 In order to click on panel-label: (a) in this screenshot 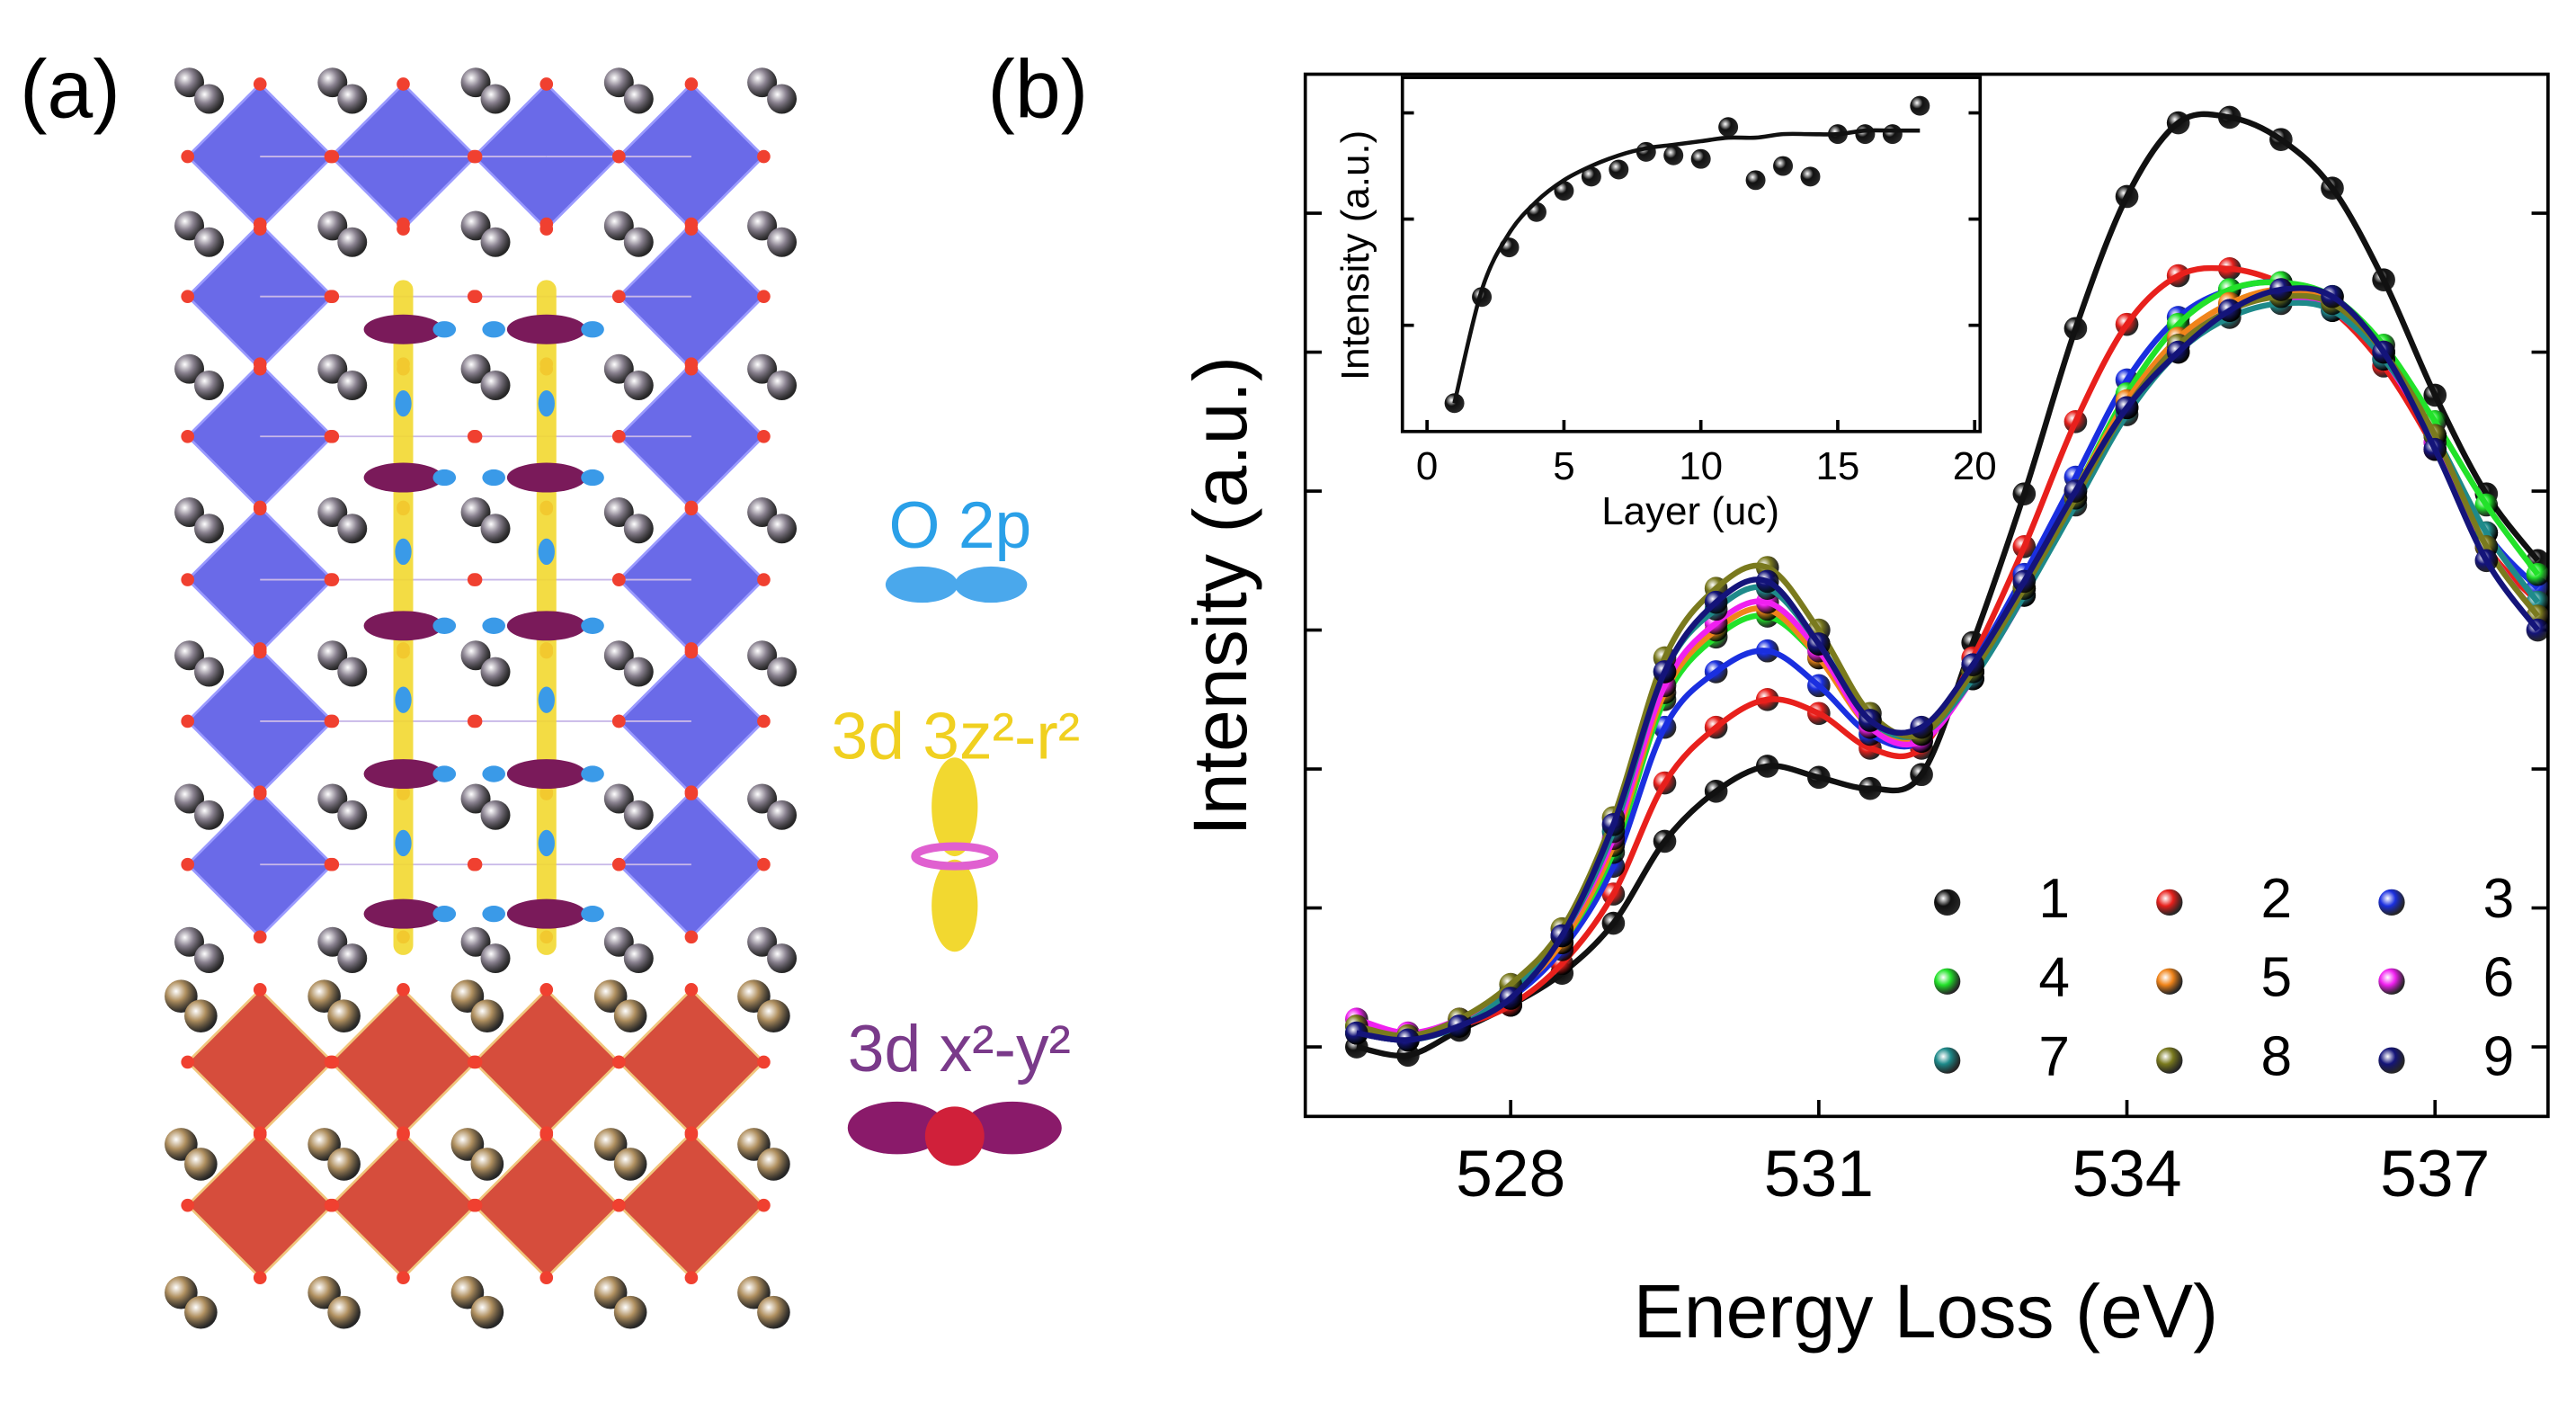, I will do `click(70, 89)`.